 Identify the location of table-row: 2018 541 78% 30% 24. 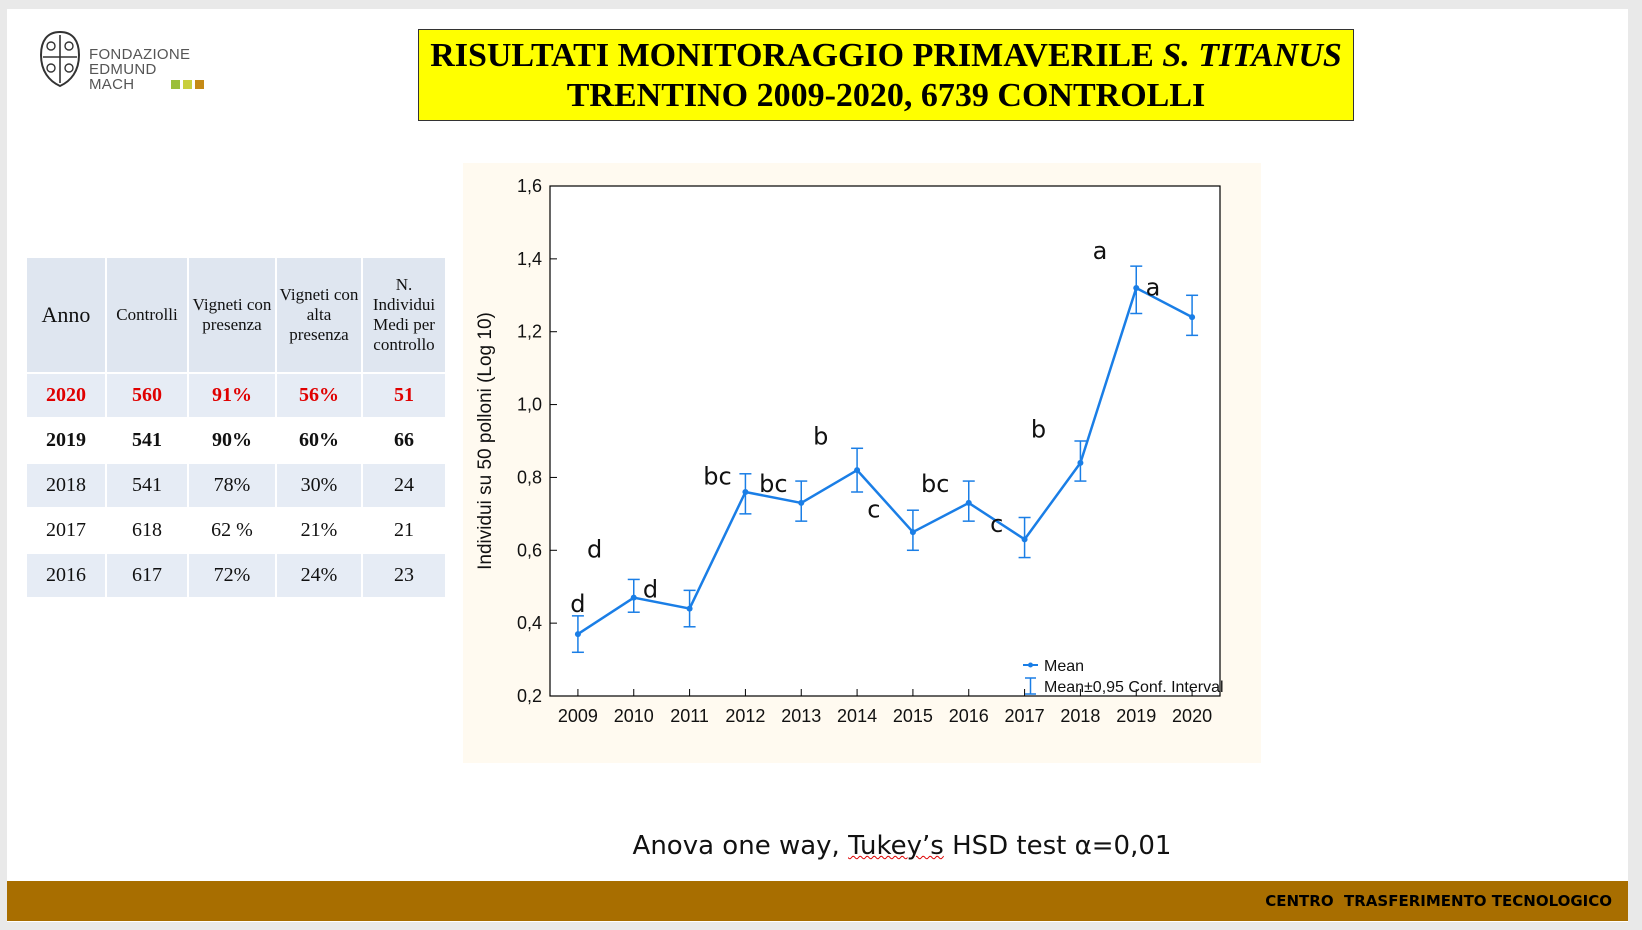
(236, 485).